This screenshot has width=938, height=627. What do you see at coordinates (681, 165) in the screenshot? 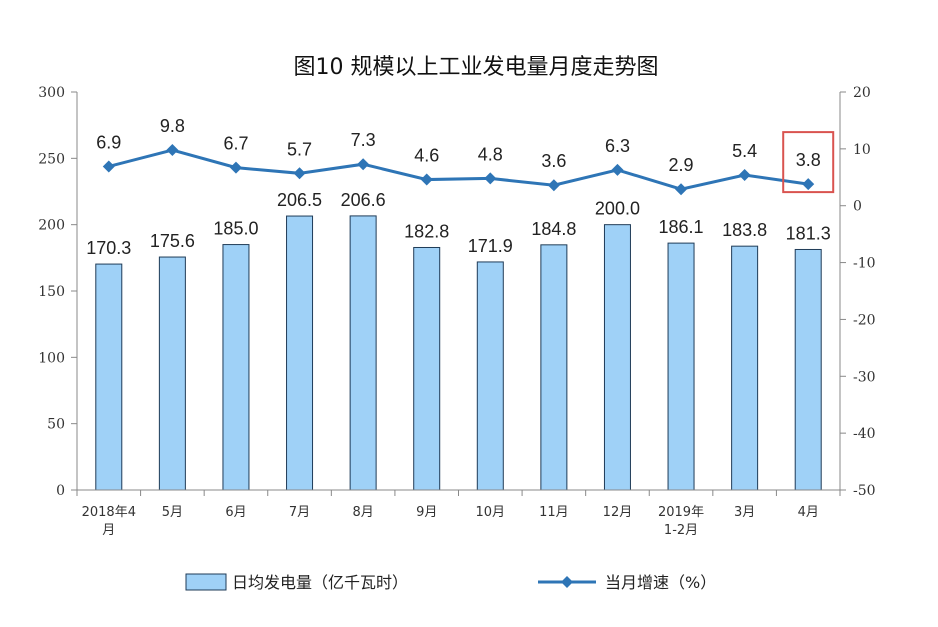
I see `line-value-label: 2.9` at bounding box center [681, 165].